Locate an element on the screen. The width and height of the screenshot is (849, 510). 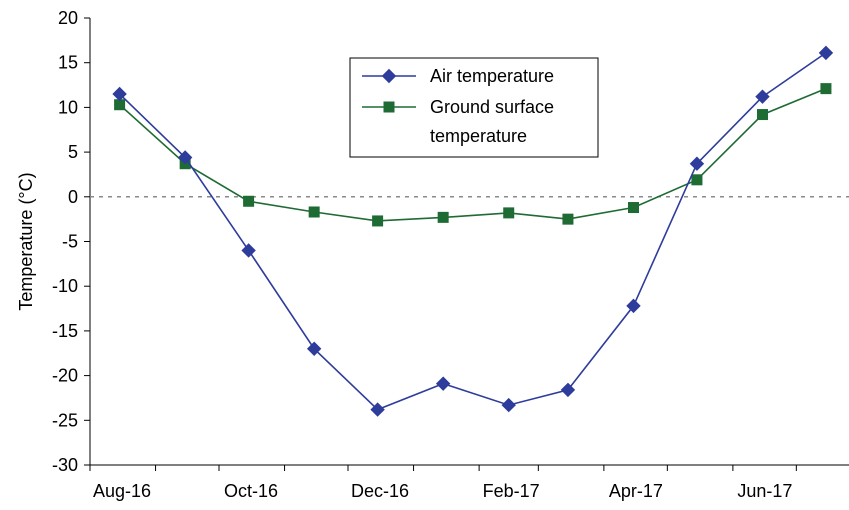
x-tick-label: Oct-16 is located at coordinates (251, 491).